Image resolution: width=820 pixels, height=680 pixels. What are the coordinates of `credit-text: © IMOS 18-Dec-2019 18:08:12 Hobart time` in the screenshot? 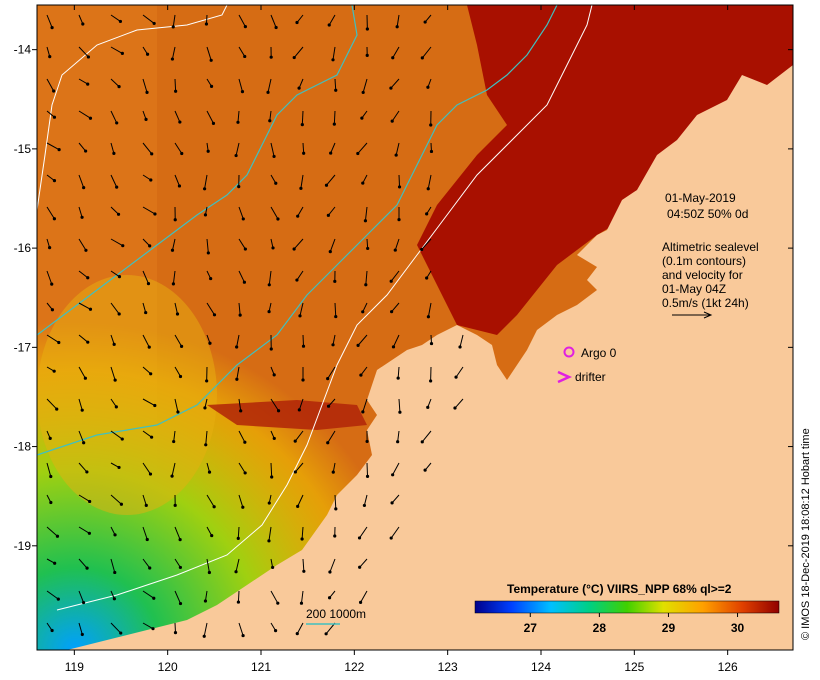 It's located at (806, 534).